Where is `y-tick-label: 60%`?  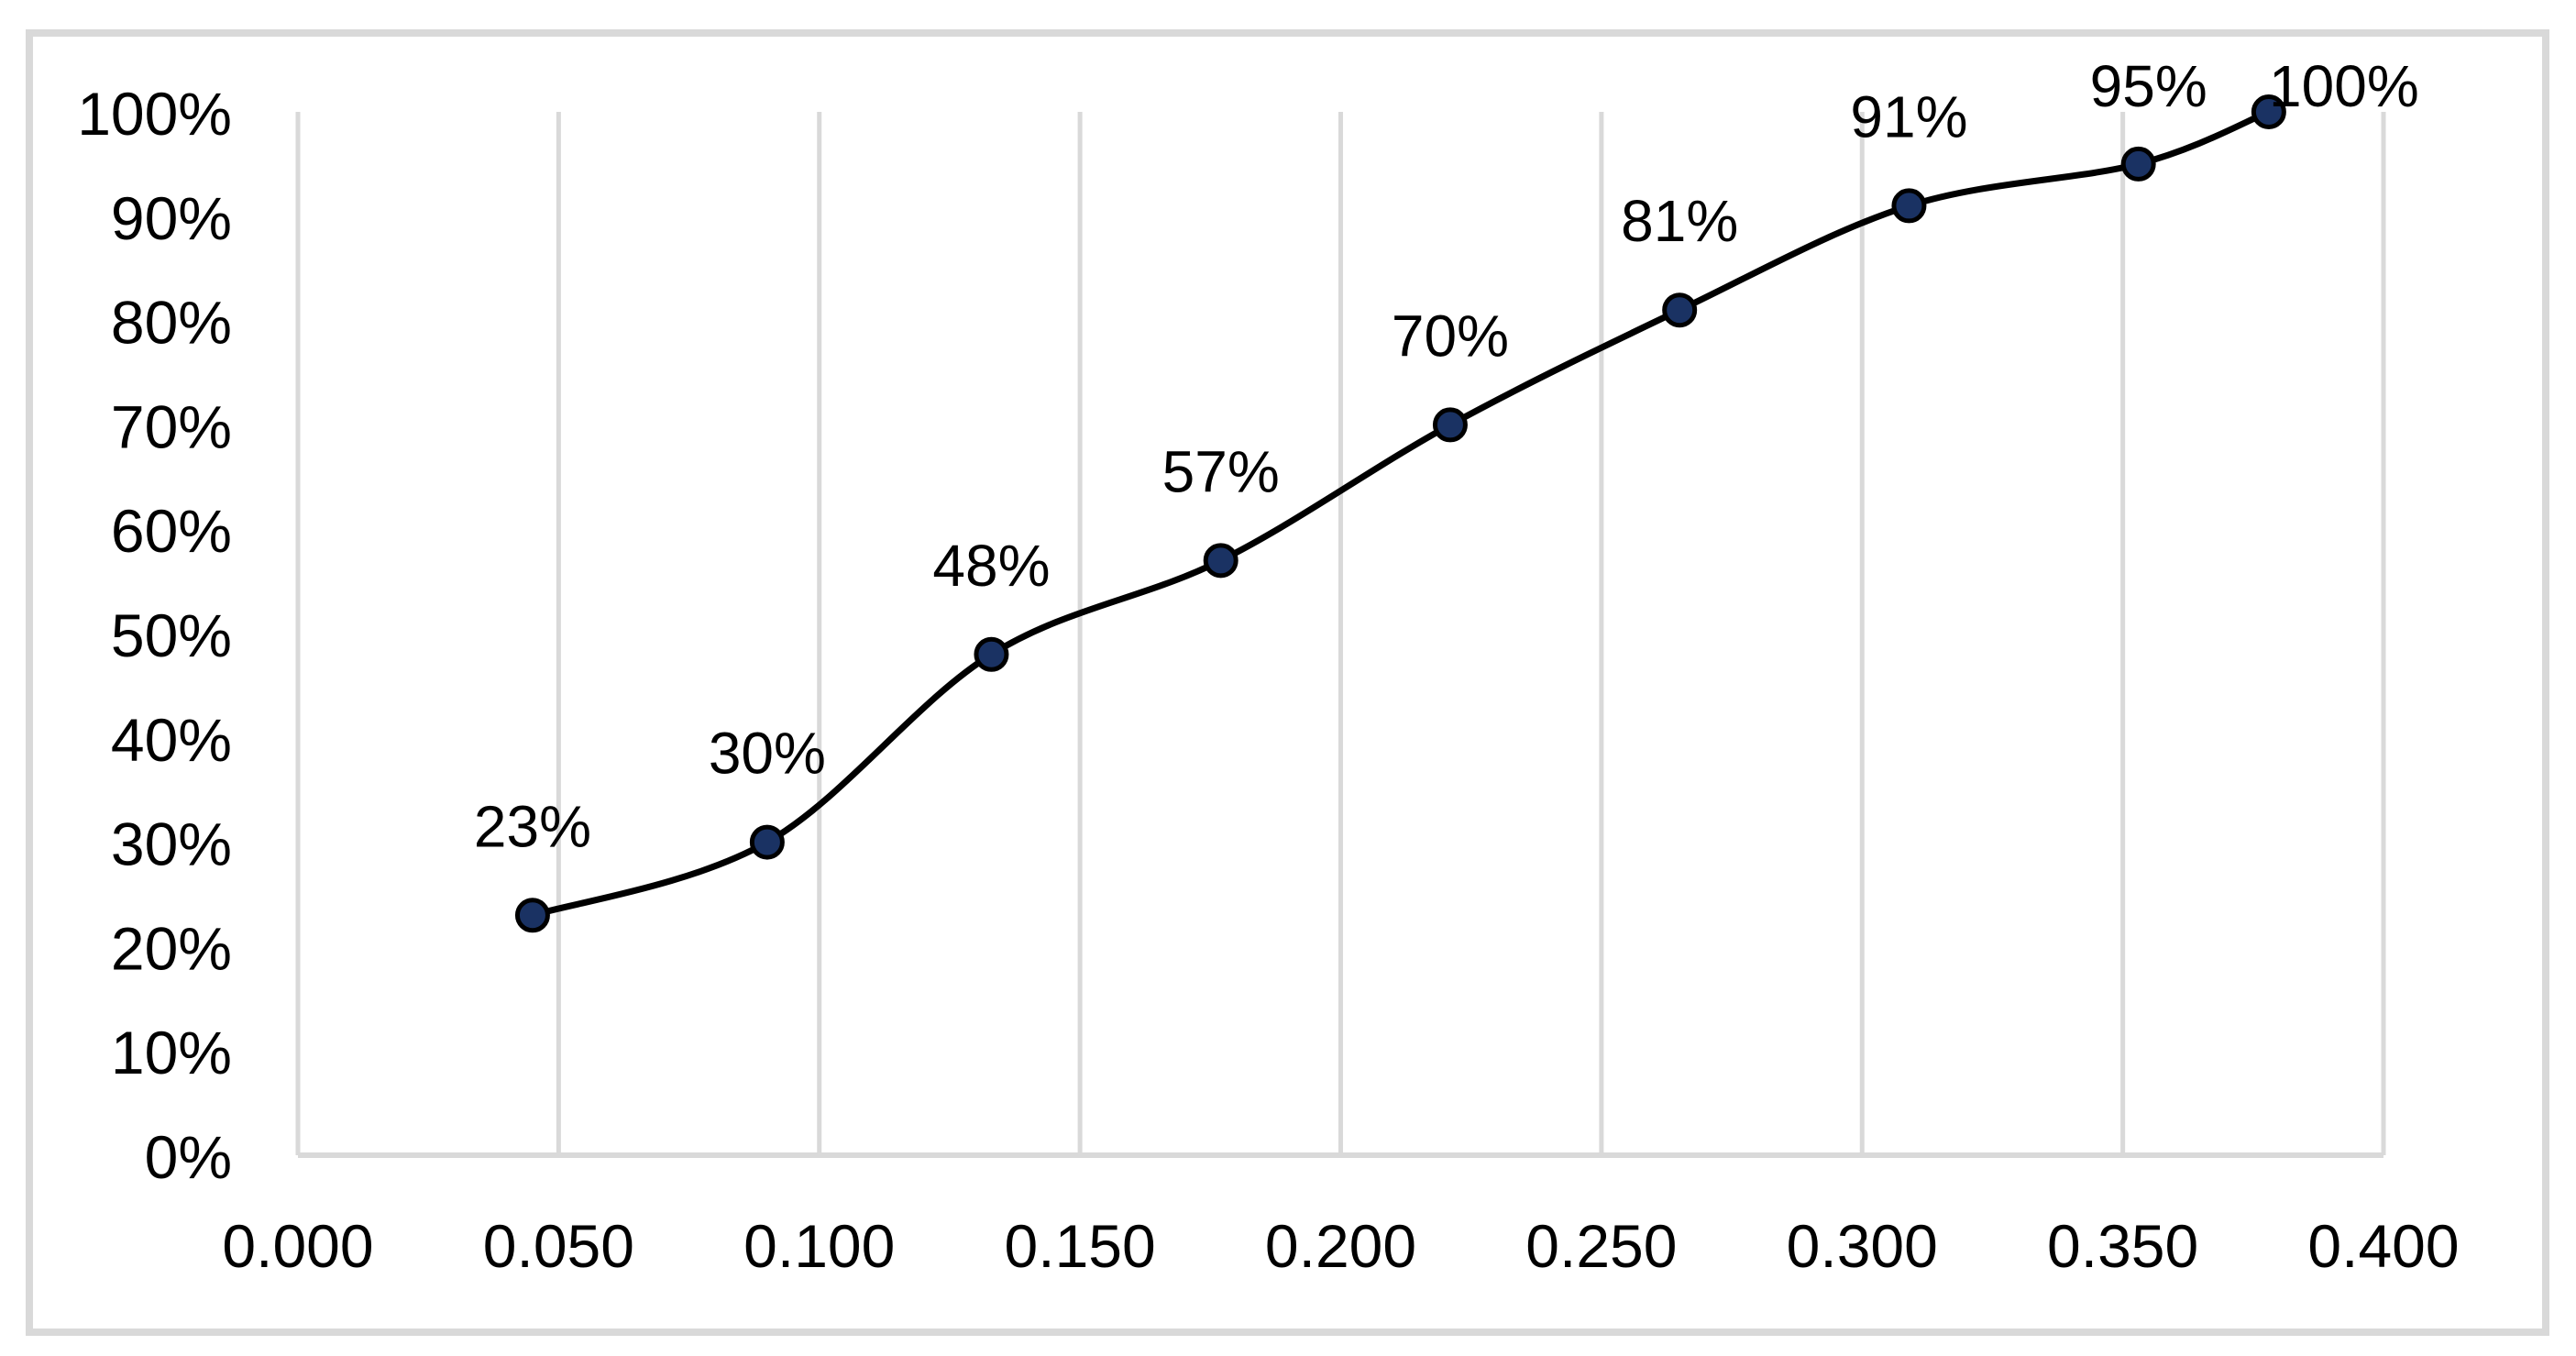
y-tick-label: 60% is located at coordinates (171, 531).